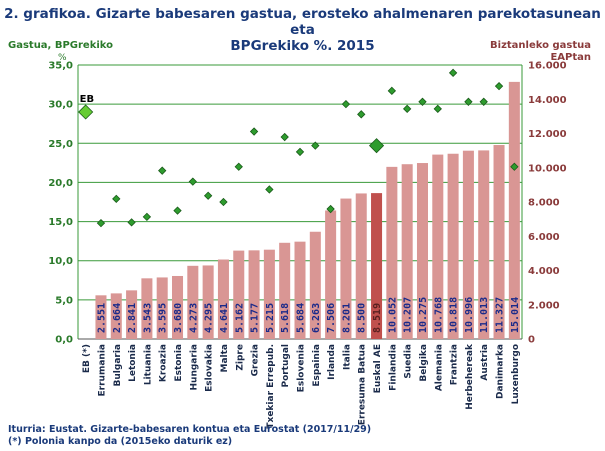 This screenshot has width=605, height=451. What do you see at coordinates (102, 370) in the screenshot?
I see `category-label: Errumania` at bounding box center [102, 370].